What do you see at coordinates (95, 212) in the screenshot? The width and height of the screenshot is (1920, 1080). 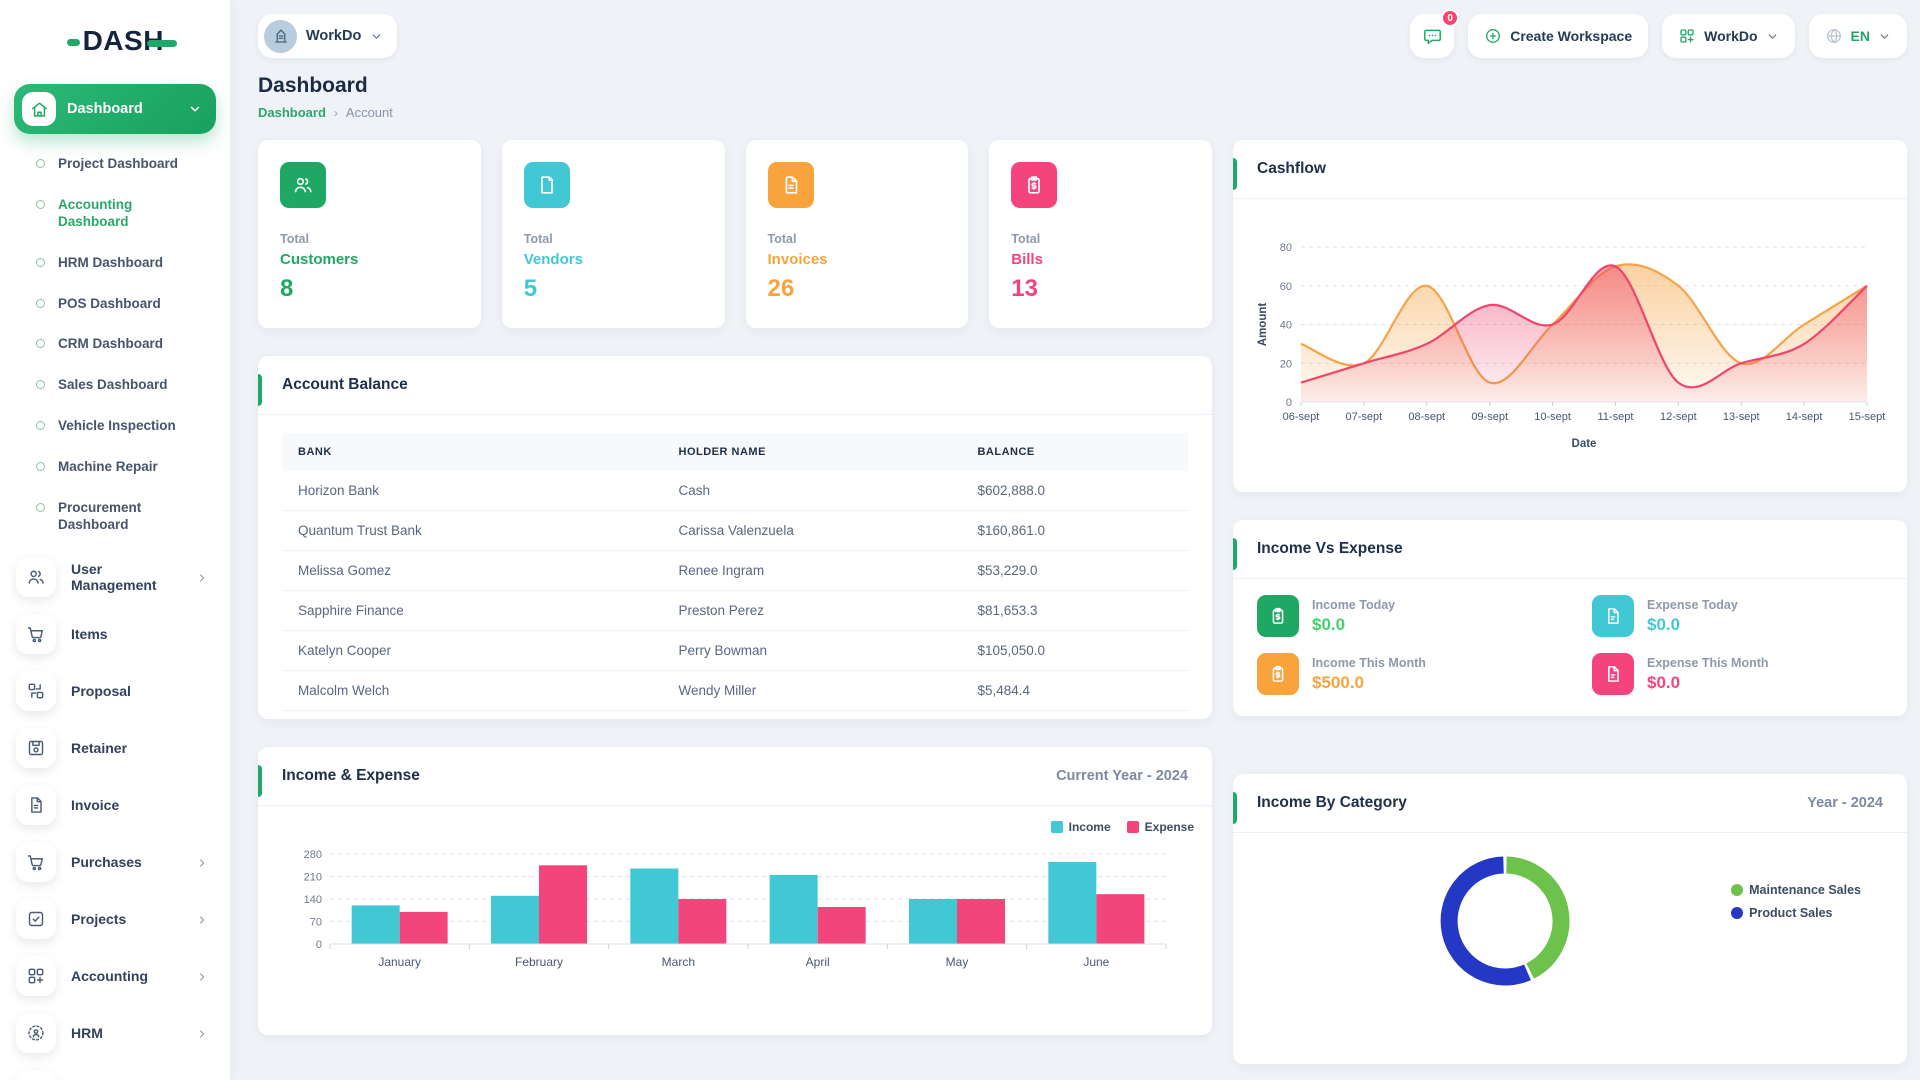 I see `sidebar-subitem-label: Accounting Dashboard` at bounding box center [95, 212].